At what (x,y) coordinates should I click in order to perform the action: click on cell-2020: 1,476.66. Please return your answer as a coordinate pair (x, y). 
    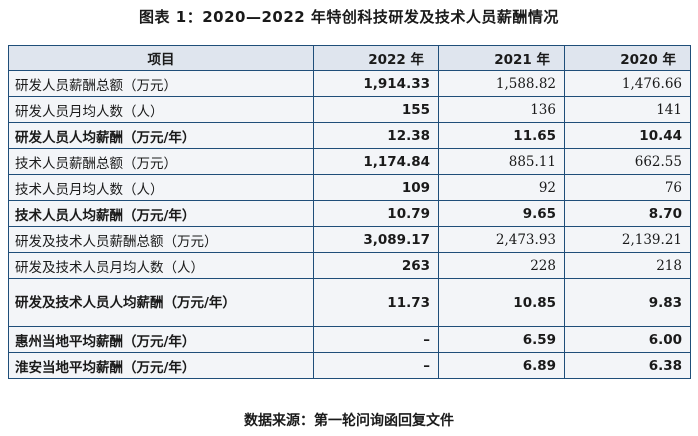
    Looking at the image, I should click on (627, 83).